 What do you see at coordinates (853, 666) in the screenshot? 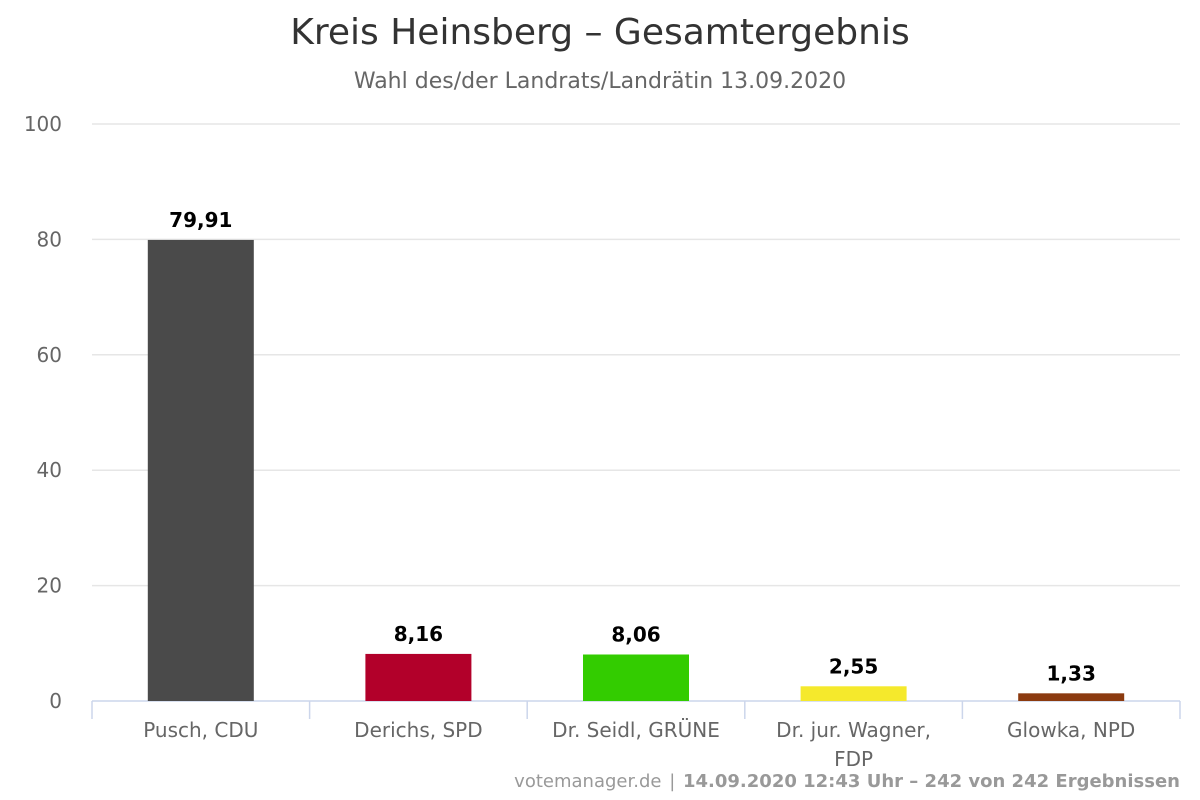
I see `data-label: 2,55` at bounding box center [853, 666].